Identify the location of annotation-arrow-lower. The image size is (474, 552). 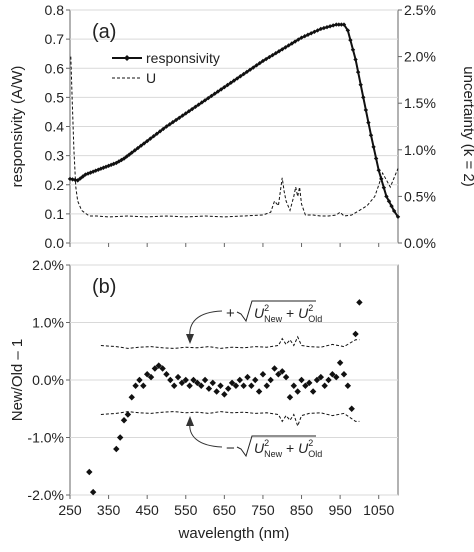
(206, 434).